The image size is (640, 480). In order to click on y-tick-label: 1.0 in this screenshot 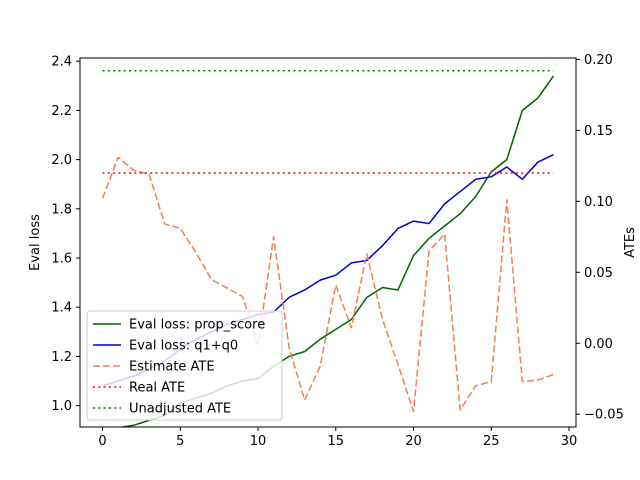, I will do `click(61, 406)`.